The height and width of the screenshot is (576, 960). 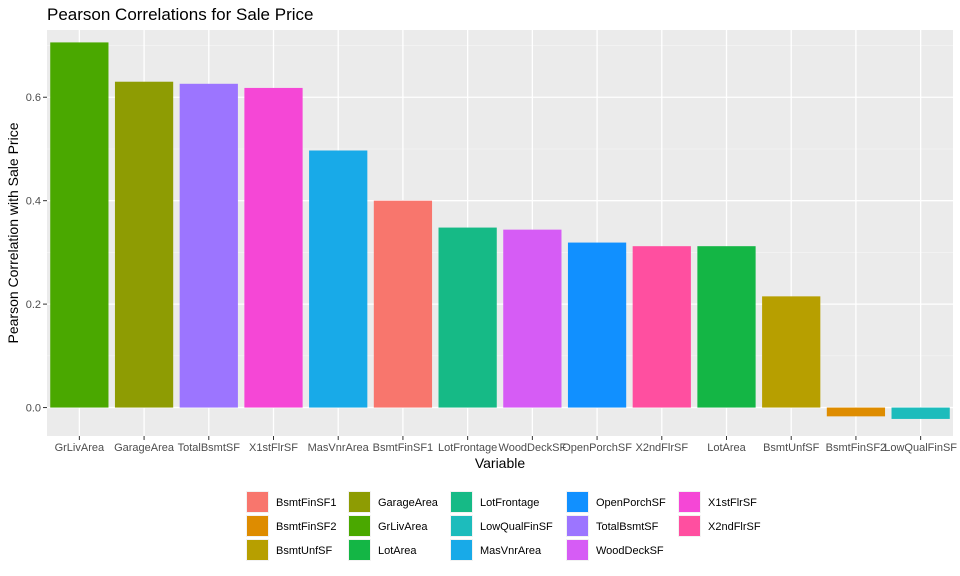 I want to click on x-tick-label: TotalBsmtSF, so click(x=209, y=448).